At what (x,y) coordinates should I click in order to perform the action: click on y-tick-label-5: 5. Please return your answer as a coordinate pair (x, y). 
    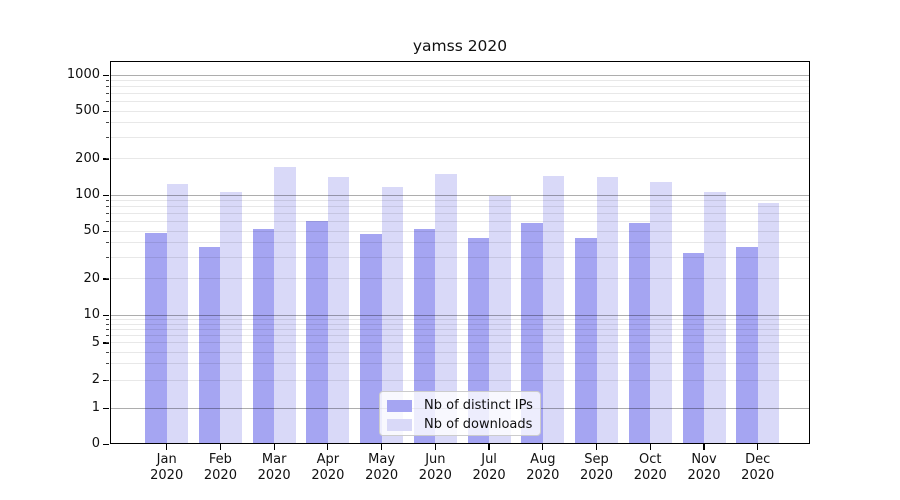
    Looking at the image, I should click on (95, 342).